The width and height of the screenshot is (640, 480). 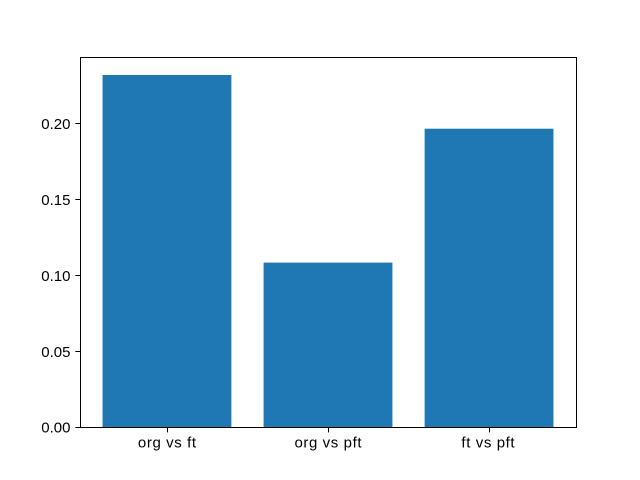 What do you see at coordinates (55, 124) in the screenshot?
I see `svg-text: 0.20` at bounding box center [55, 124].